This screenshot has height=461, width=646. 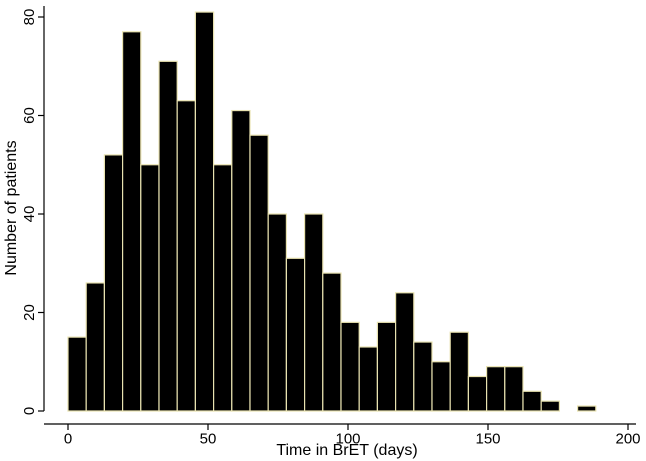 I want to click on y-tick-label: 0, so click(x=29, y=411).